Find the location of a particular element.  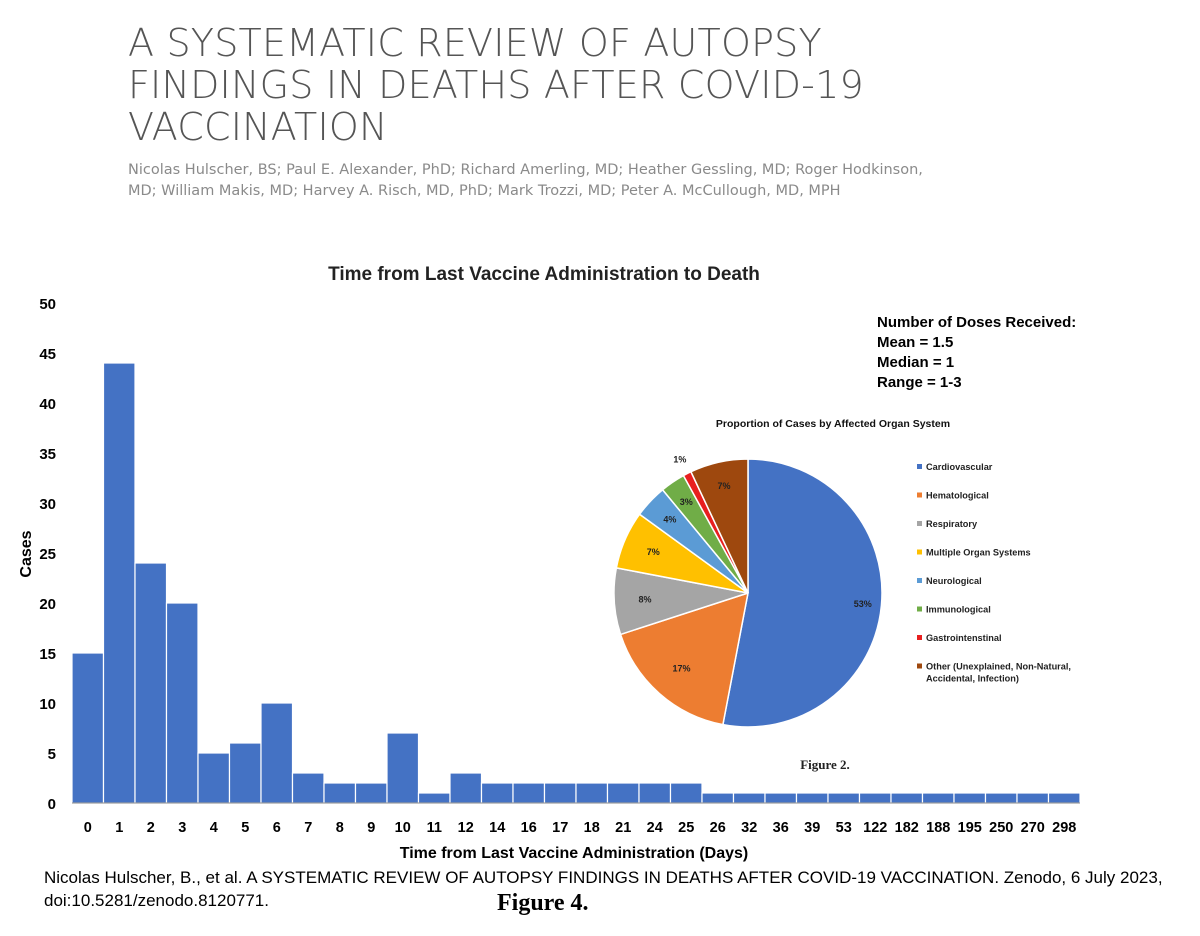

pie-slice-label: 17% is located at coordinates (682, 668).